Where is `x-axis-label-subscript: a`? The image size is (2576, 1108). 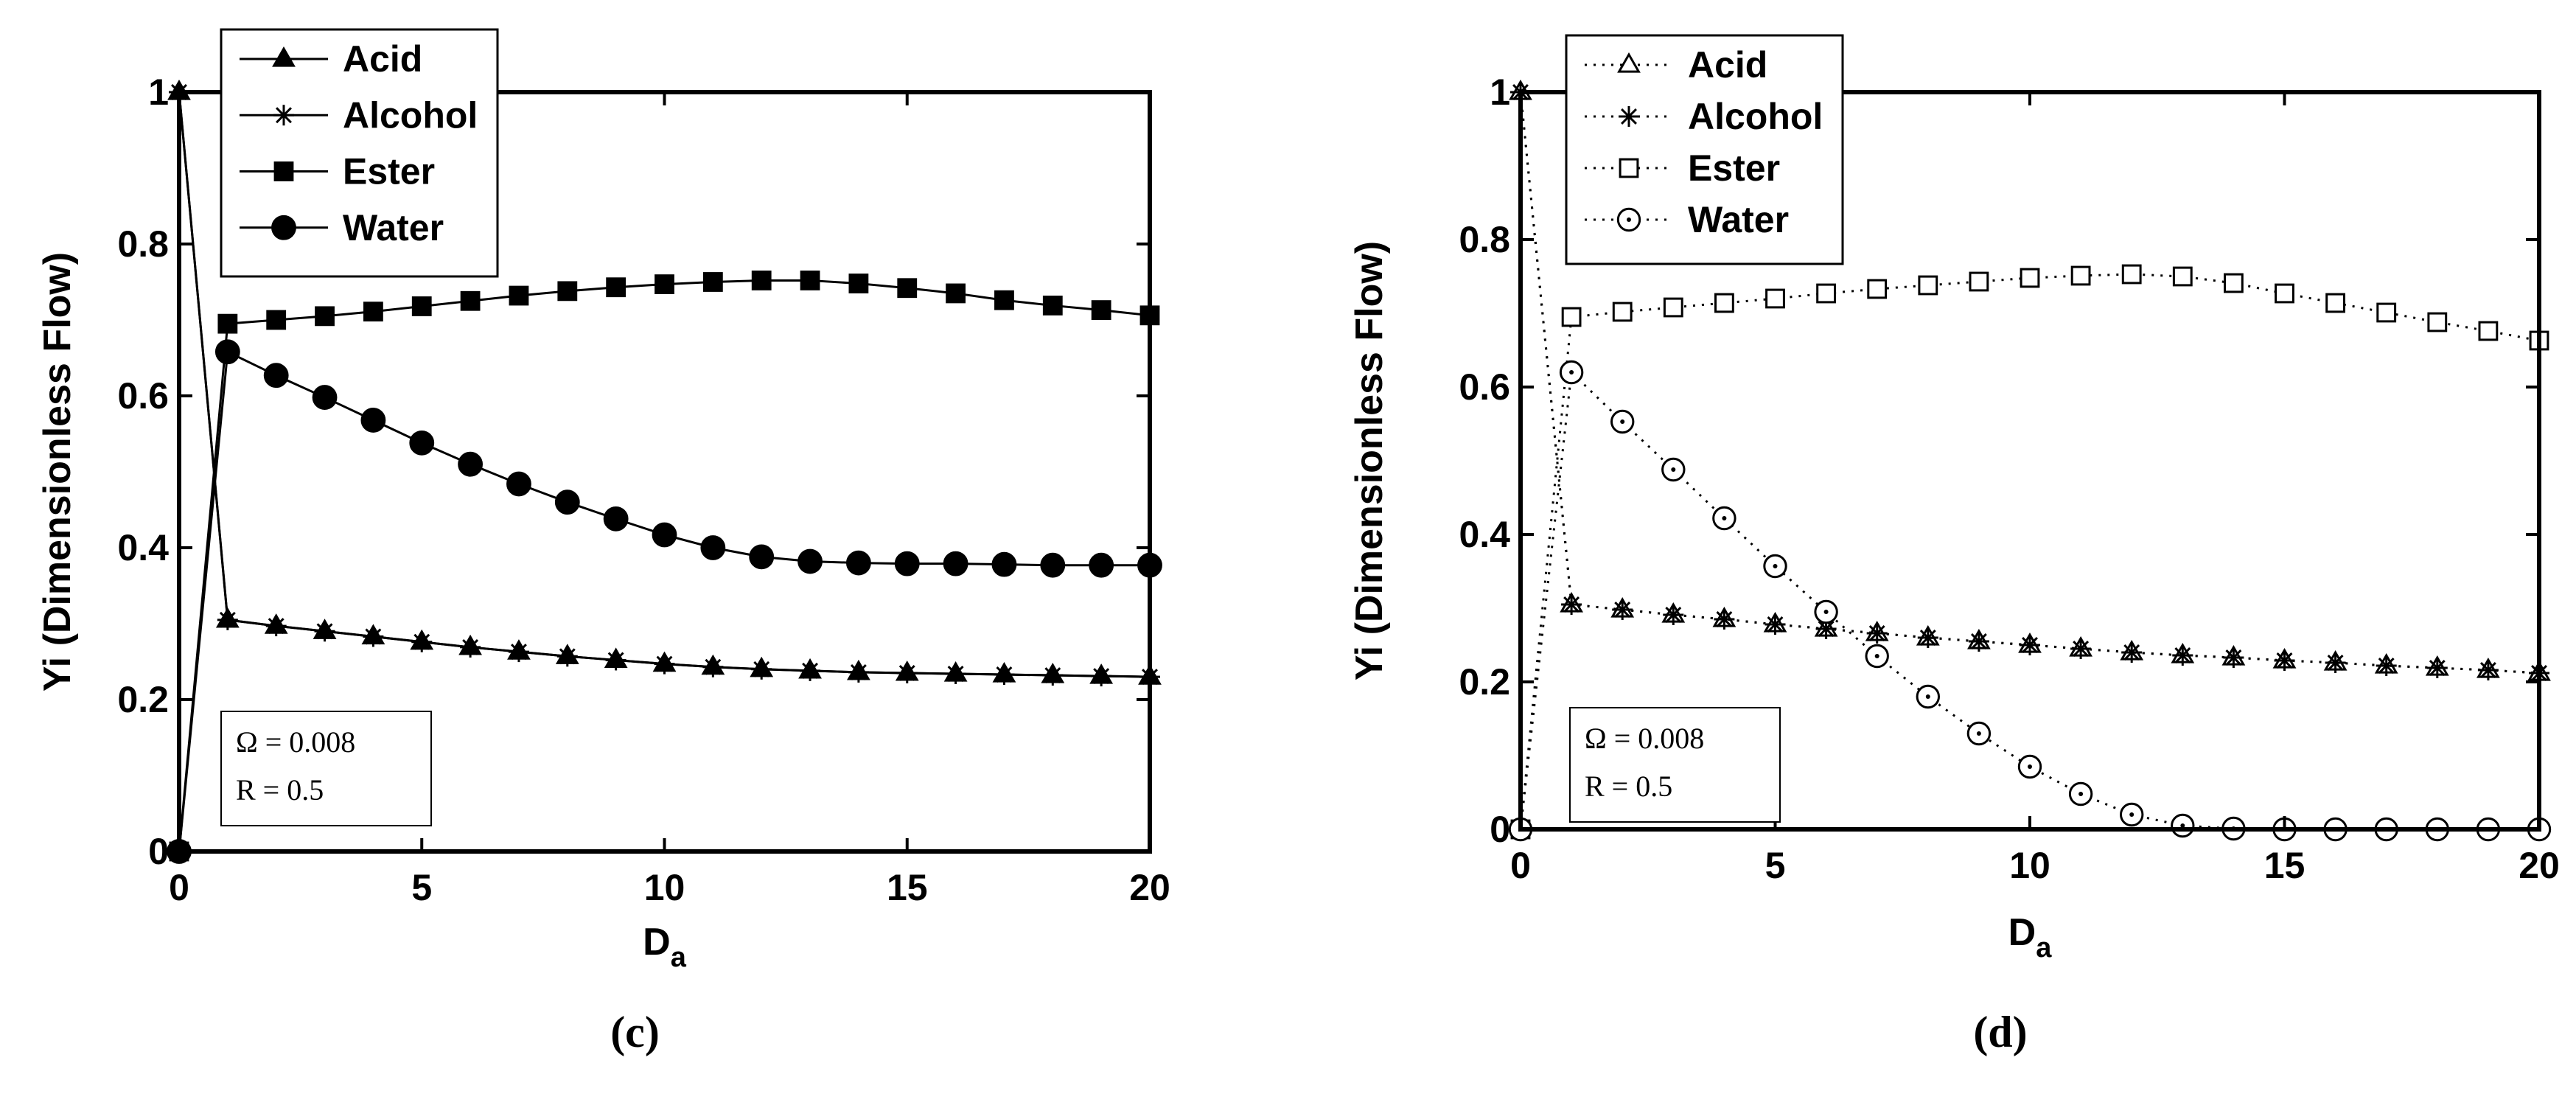
x-axis-label-subscript: a is located at coordinates (679, 957).